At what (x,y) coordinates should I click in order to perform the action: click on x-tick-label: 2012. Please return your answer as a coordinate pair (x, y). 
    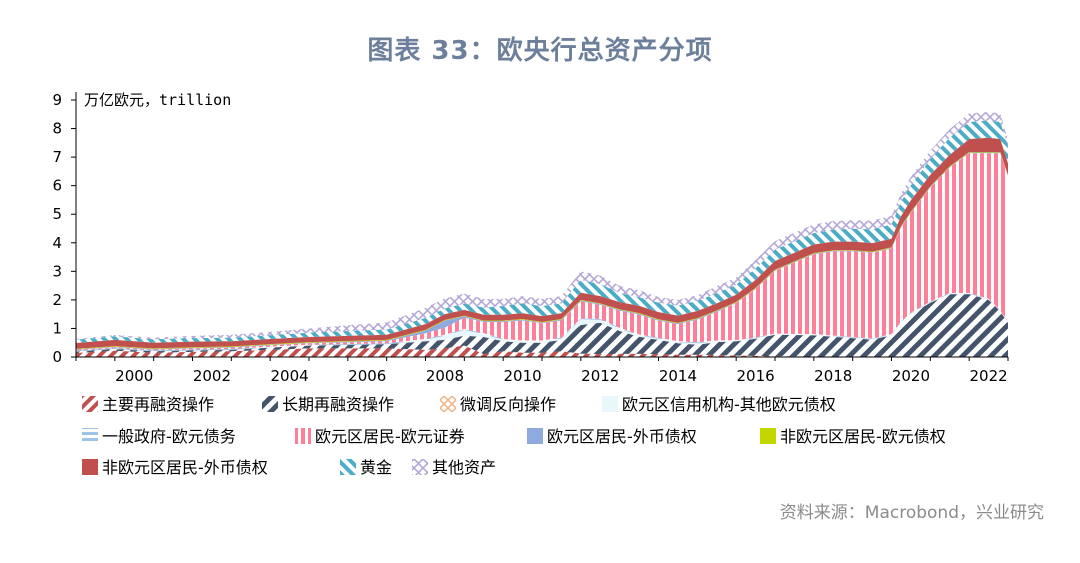
    Looking at the image, I should click on (600, 376).